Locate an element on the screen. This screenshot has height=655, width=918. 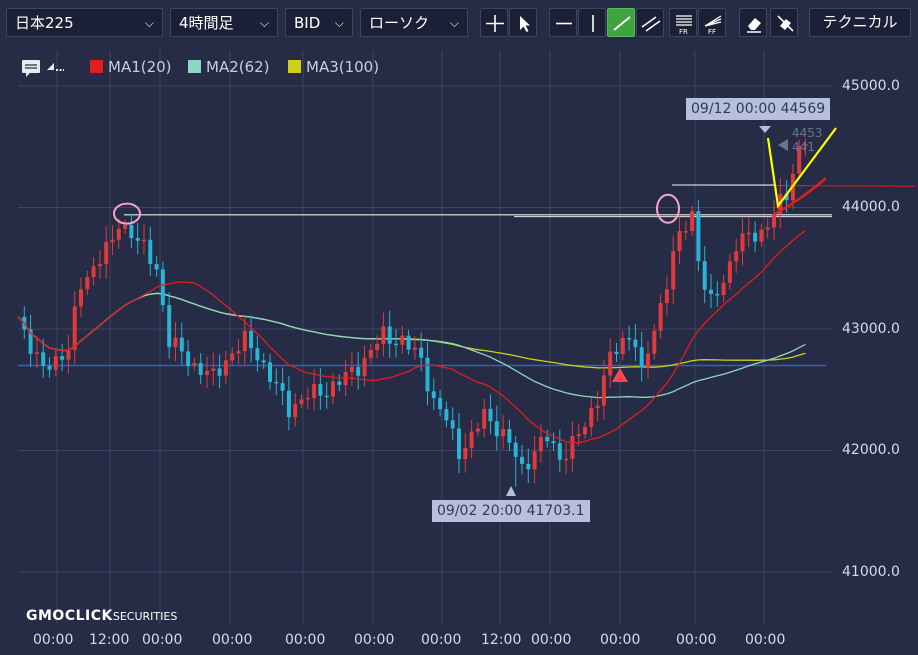
current-price-partial-1: 4453 is located at coordinates (807, 133).